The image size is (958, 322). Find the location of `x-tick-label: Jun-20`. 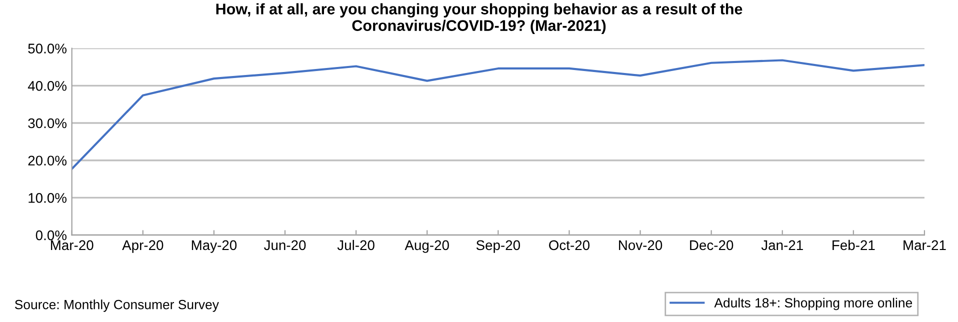

x-tick-label: Jun-20 is located at coordinates (285, 245).